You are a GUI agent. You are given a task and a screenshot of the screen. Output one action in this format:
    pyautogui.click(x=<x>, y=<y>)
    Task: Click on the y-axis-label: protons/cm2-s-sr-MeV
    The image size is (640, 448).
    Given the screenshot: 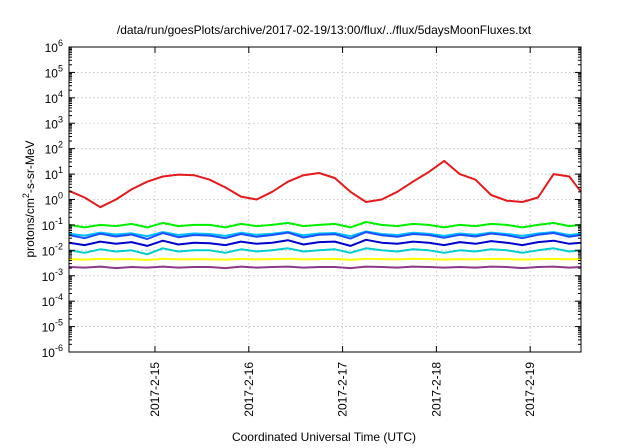 What is the action you would take?
    pyautogui.click(x=29, y=198)
    